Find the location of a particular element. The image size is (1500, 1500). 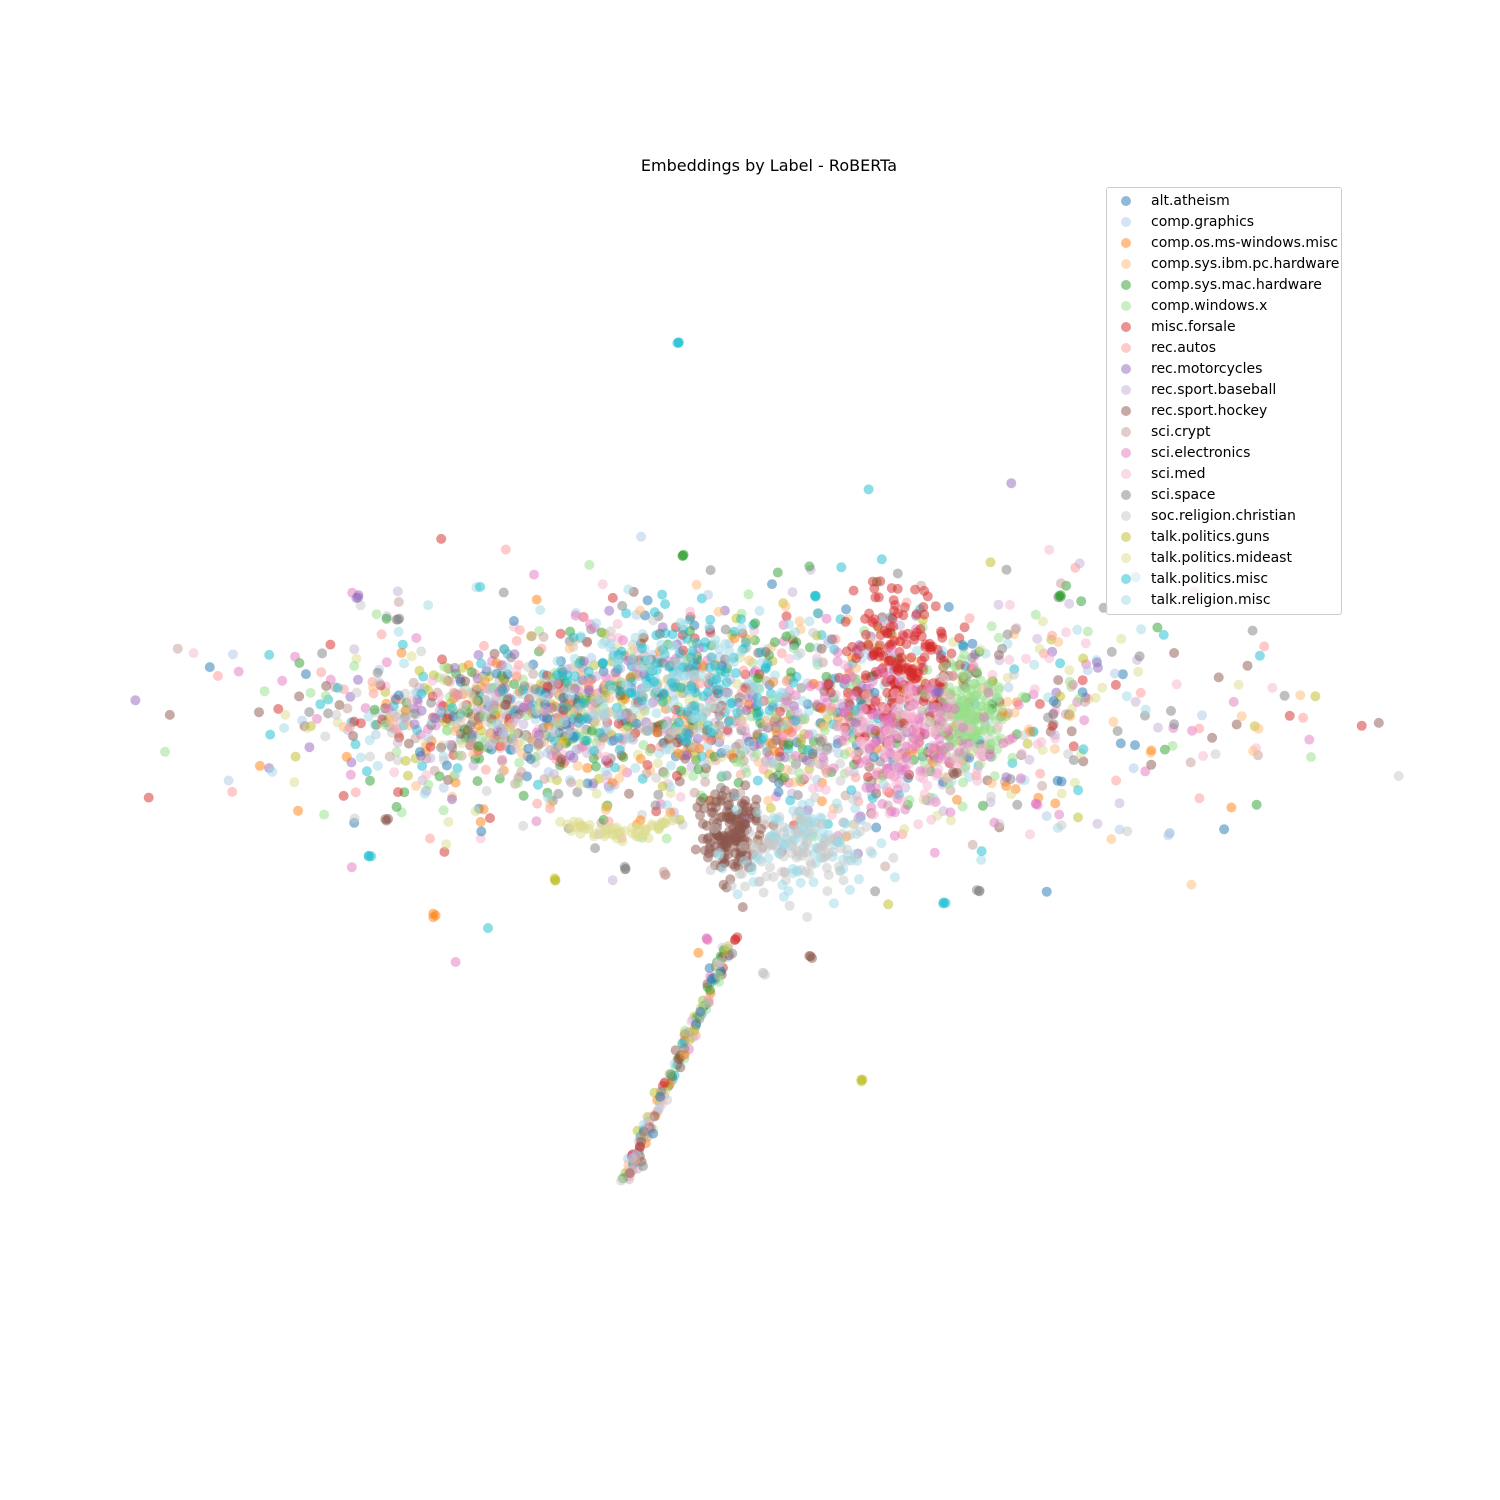

legend-label: talk.politics.mideast is located at coordinates (1221, 557).